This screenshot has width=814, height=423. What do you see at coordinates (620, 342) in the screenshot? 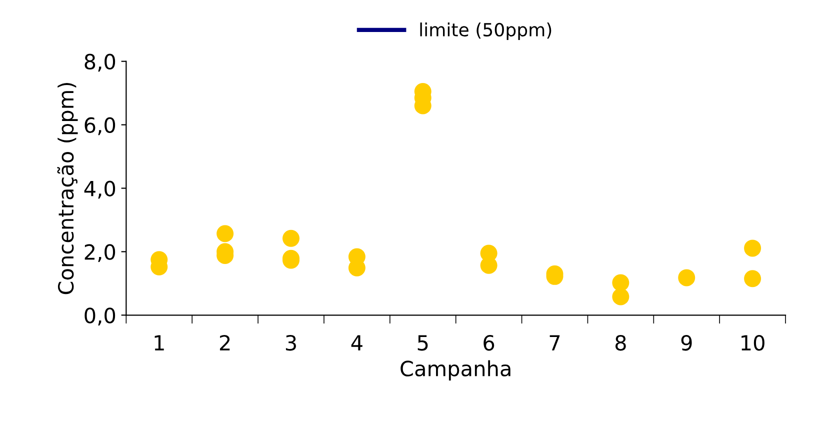
I see `x-tick-label: 8` at bounding box center [620, 342].